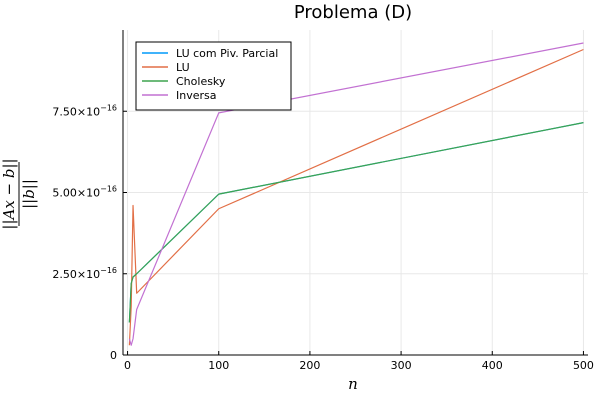 Image resolution: width=600 pixels, height=400 pixels. Describe the element at coordinates (183, 67) in the screenshot. I see `legend-label: LU` at that location.